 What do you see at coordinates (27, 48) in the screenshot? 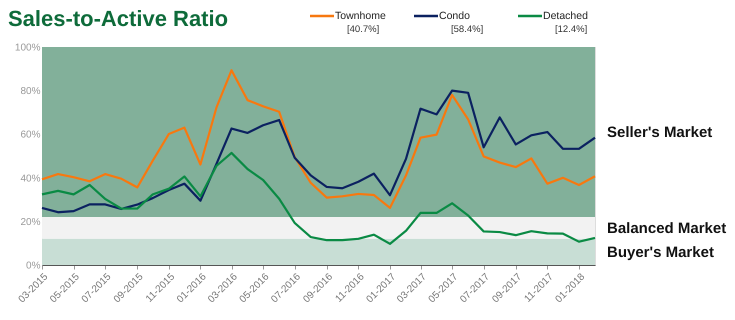
I see `y-tick-label: 100%` at bounding box center [27, 48].